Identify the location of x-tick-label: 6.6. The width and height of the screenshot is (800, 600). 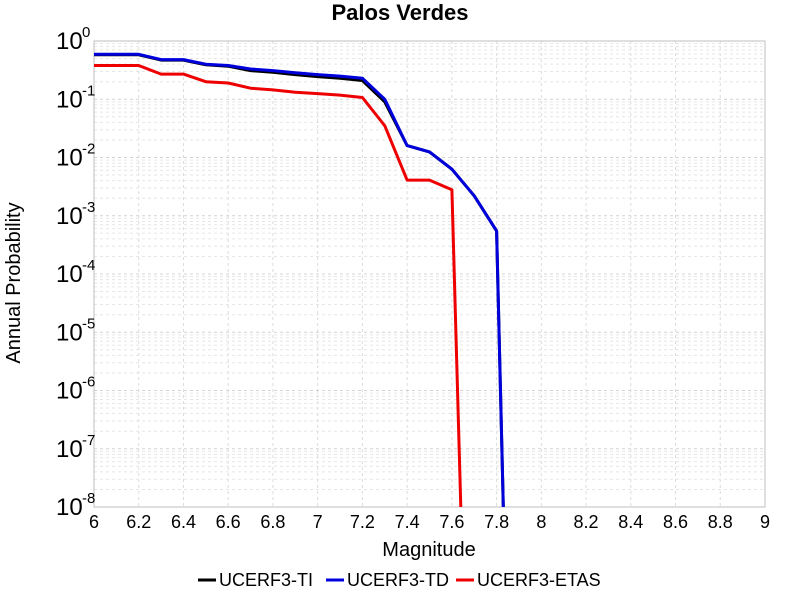
(228, 522).